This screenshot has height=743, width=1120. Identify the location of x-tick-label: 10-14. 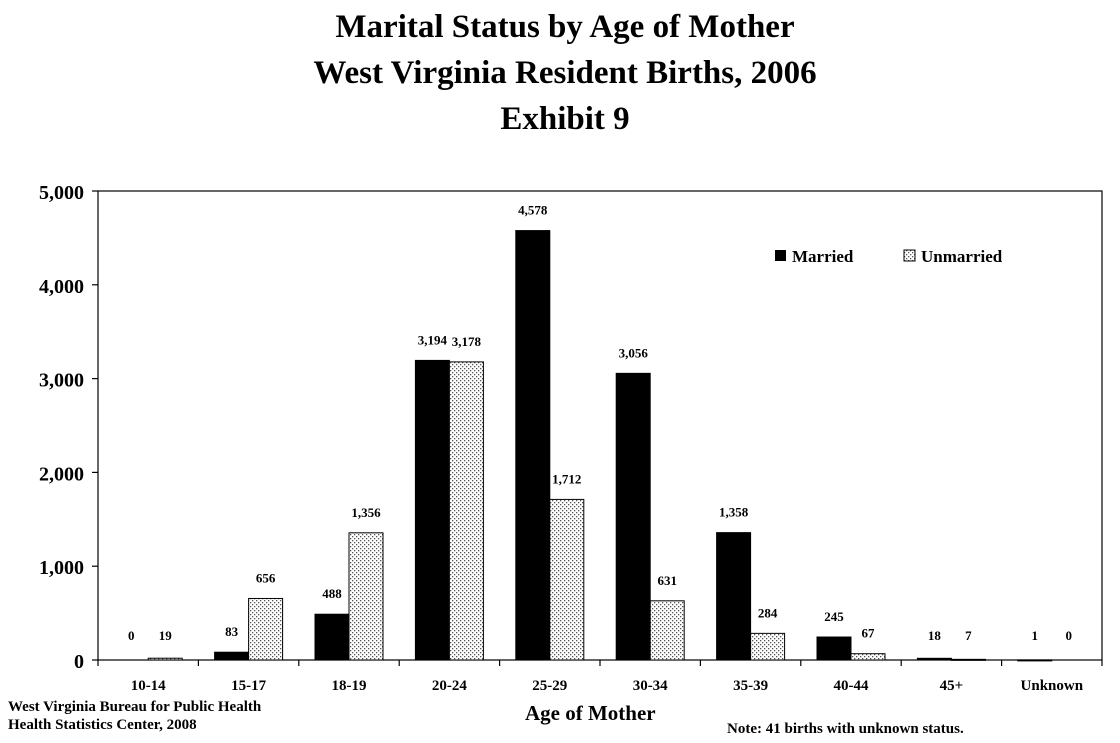
(148, 686).